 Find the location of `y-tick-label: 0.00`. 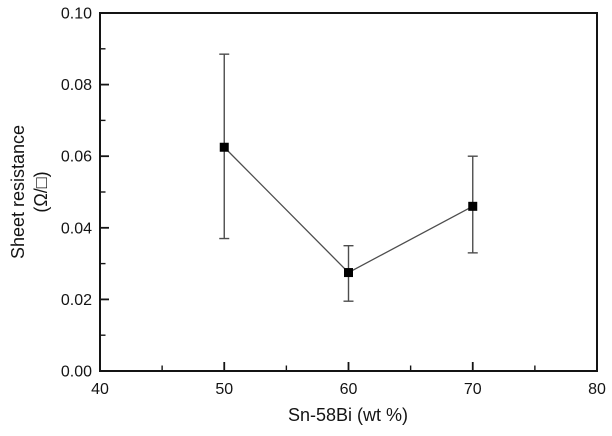

y-tick-label: 0.00 is located at coordinates (76, 372).